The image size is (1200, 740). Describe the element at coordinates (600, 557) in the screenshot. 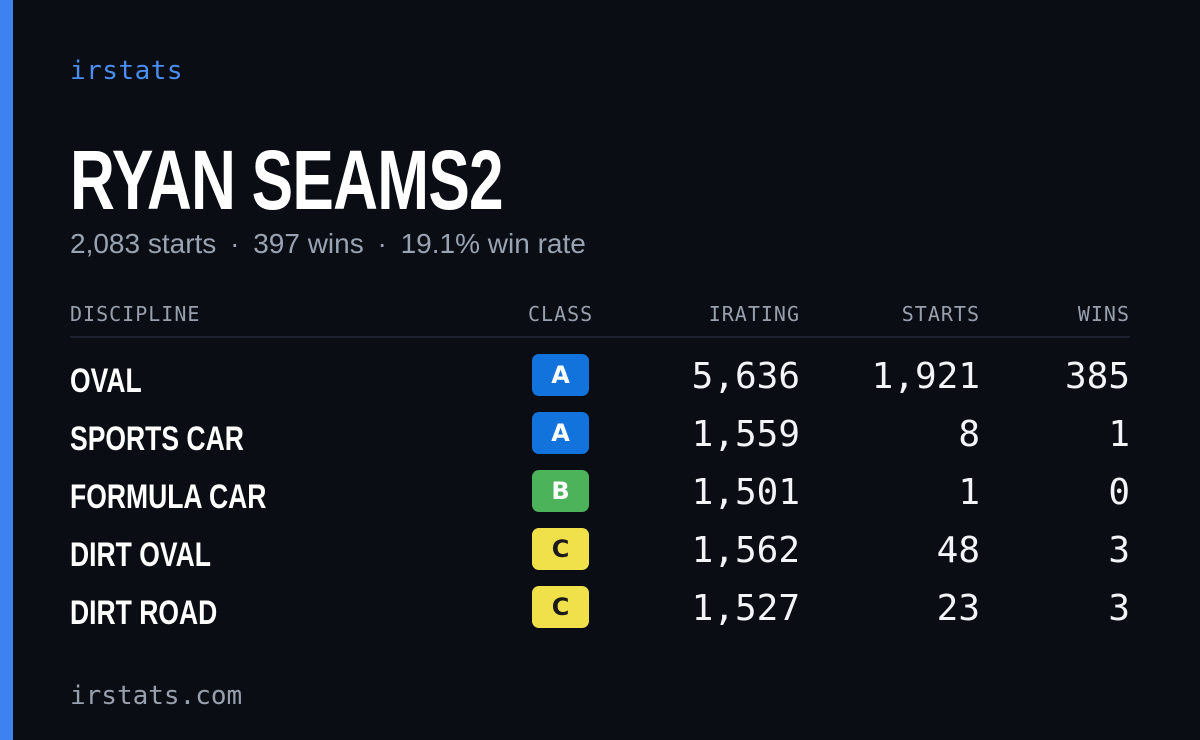

I see `table-row: DIRT OVAL C 1,562 48 3` at that location.